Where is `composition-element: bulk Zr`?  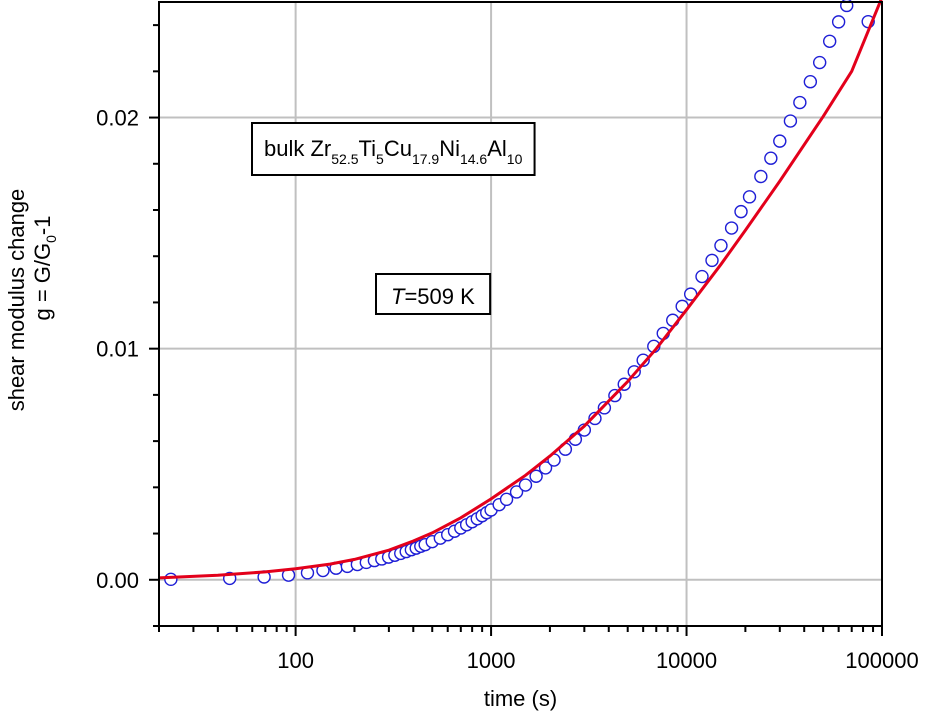 composition-element: bulk Zr is located at coordinates (297, 148).